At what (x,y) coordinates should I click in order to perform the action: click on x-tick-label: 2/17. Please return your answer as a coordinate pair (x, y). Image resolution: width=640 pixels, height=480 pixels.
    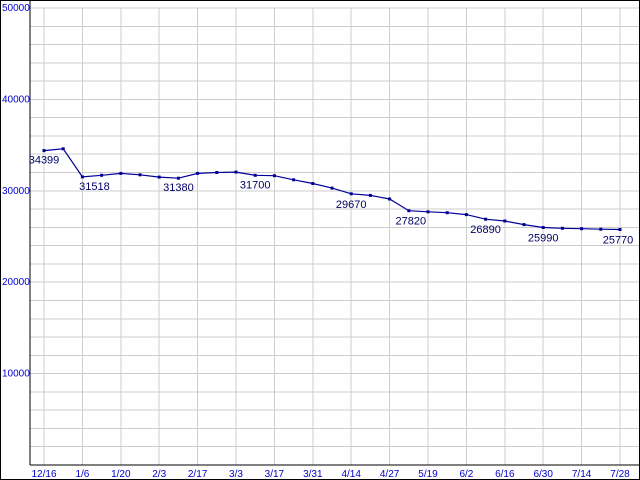
    Looking at the image, I should click on (198, 474).